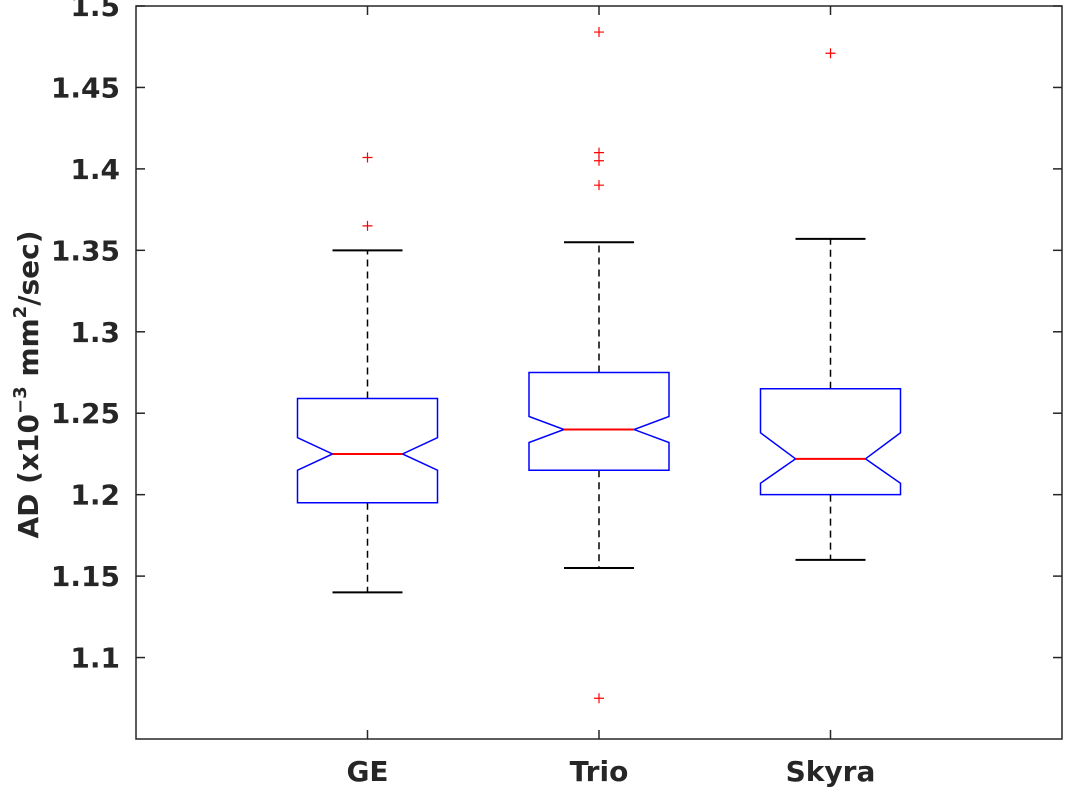 Image resolution: width=1067 pixels, height=789 pixels. I want to click on y-tick-label: 1.15, so click(85, 576).